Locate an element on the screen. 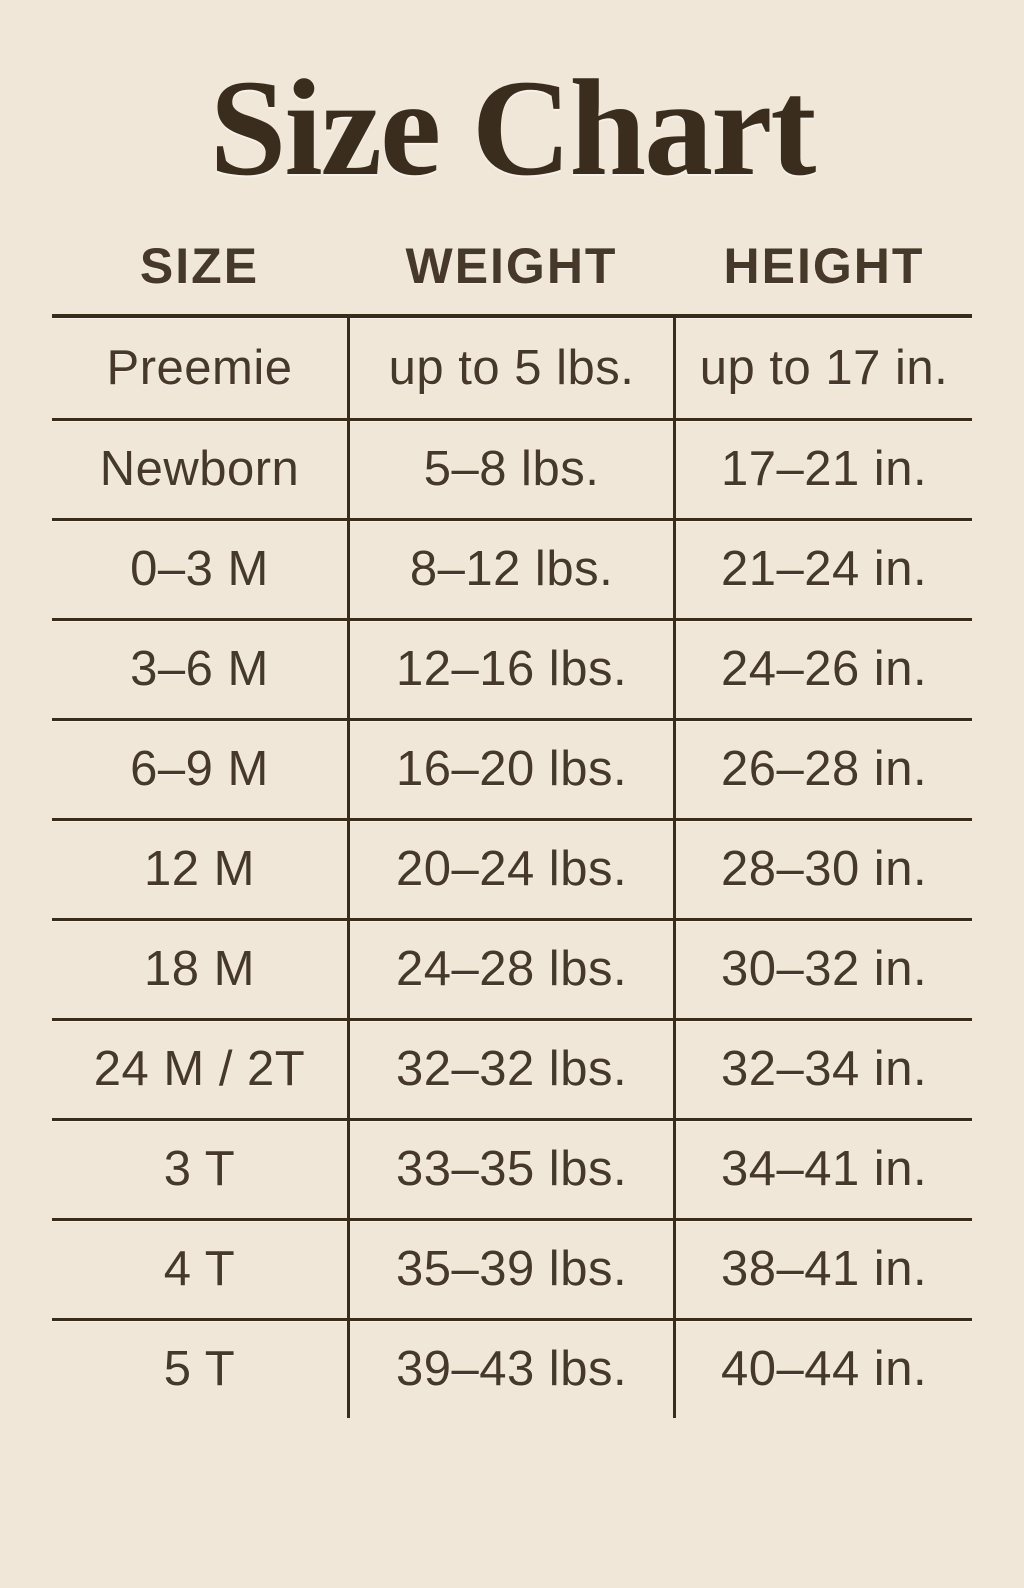  table-row: 18 M 24–28 lbs. 30–32 in. is located at coordinates (512, 967).